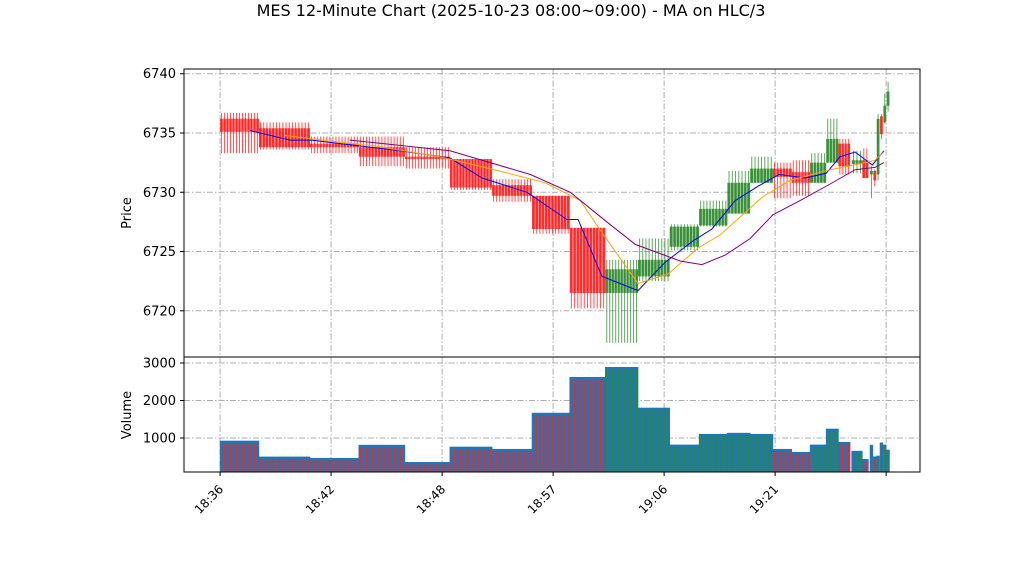 The image size is (1022, 575). I want to click on x-tick-label: 19:21, so click(764, 499).